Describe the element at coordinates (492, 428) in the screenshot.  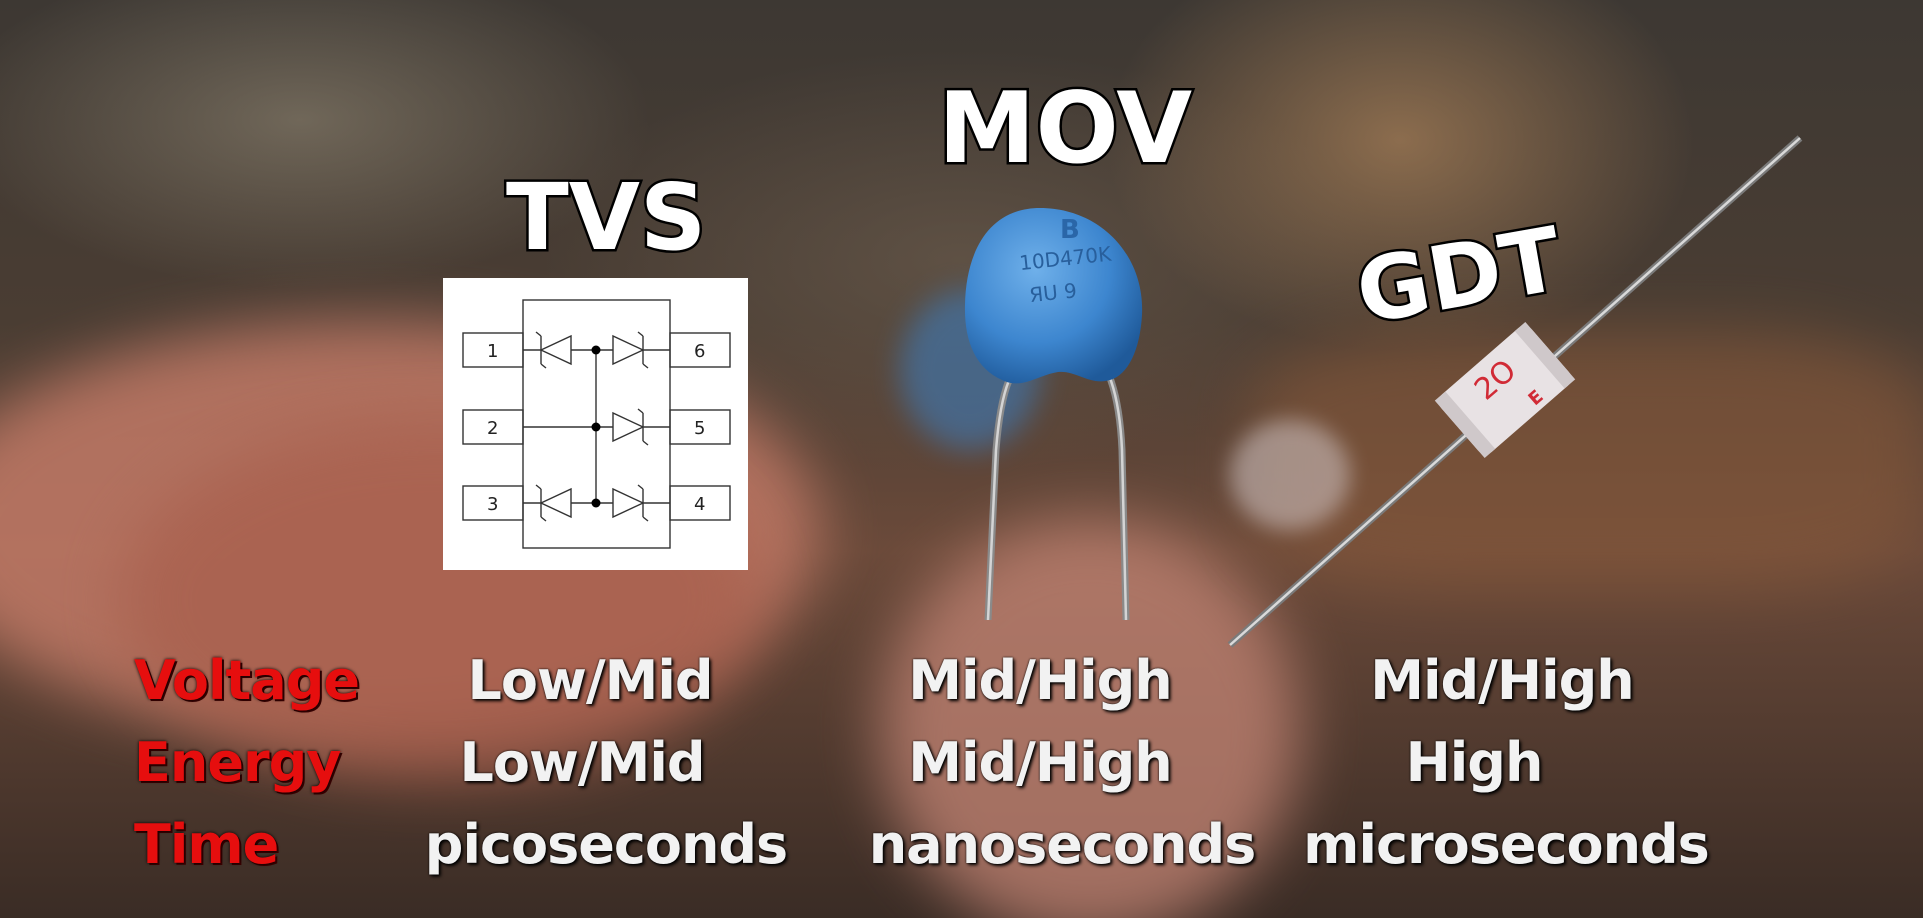
I see `pin-2-label: 2` at that location.